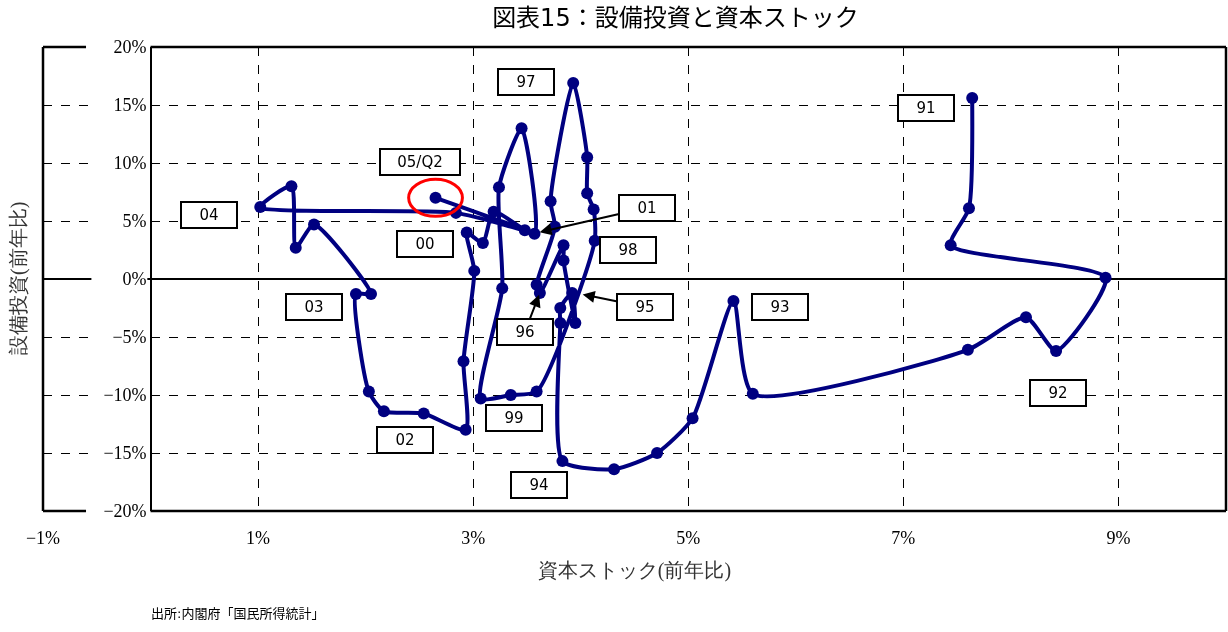 The image size is (1228, 632). I want to click on text: 出所:内閣府「国民所得統計」, so click(238, 613).